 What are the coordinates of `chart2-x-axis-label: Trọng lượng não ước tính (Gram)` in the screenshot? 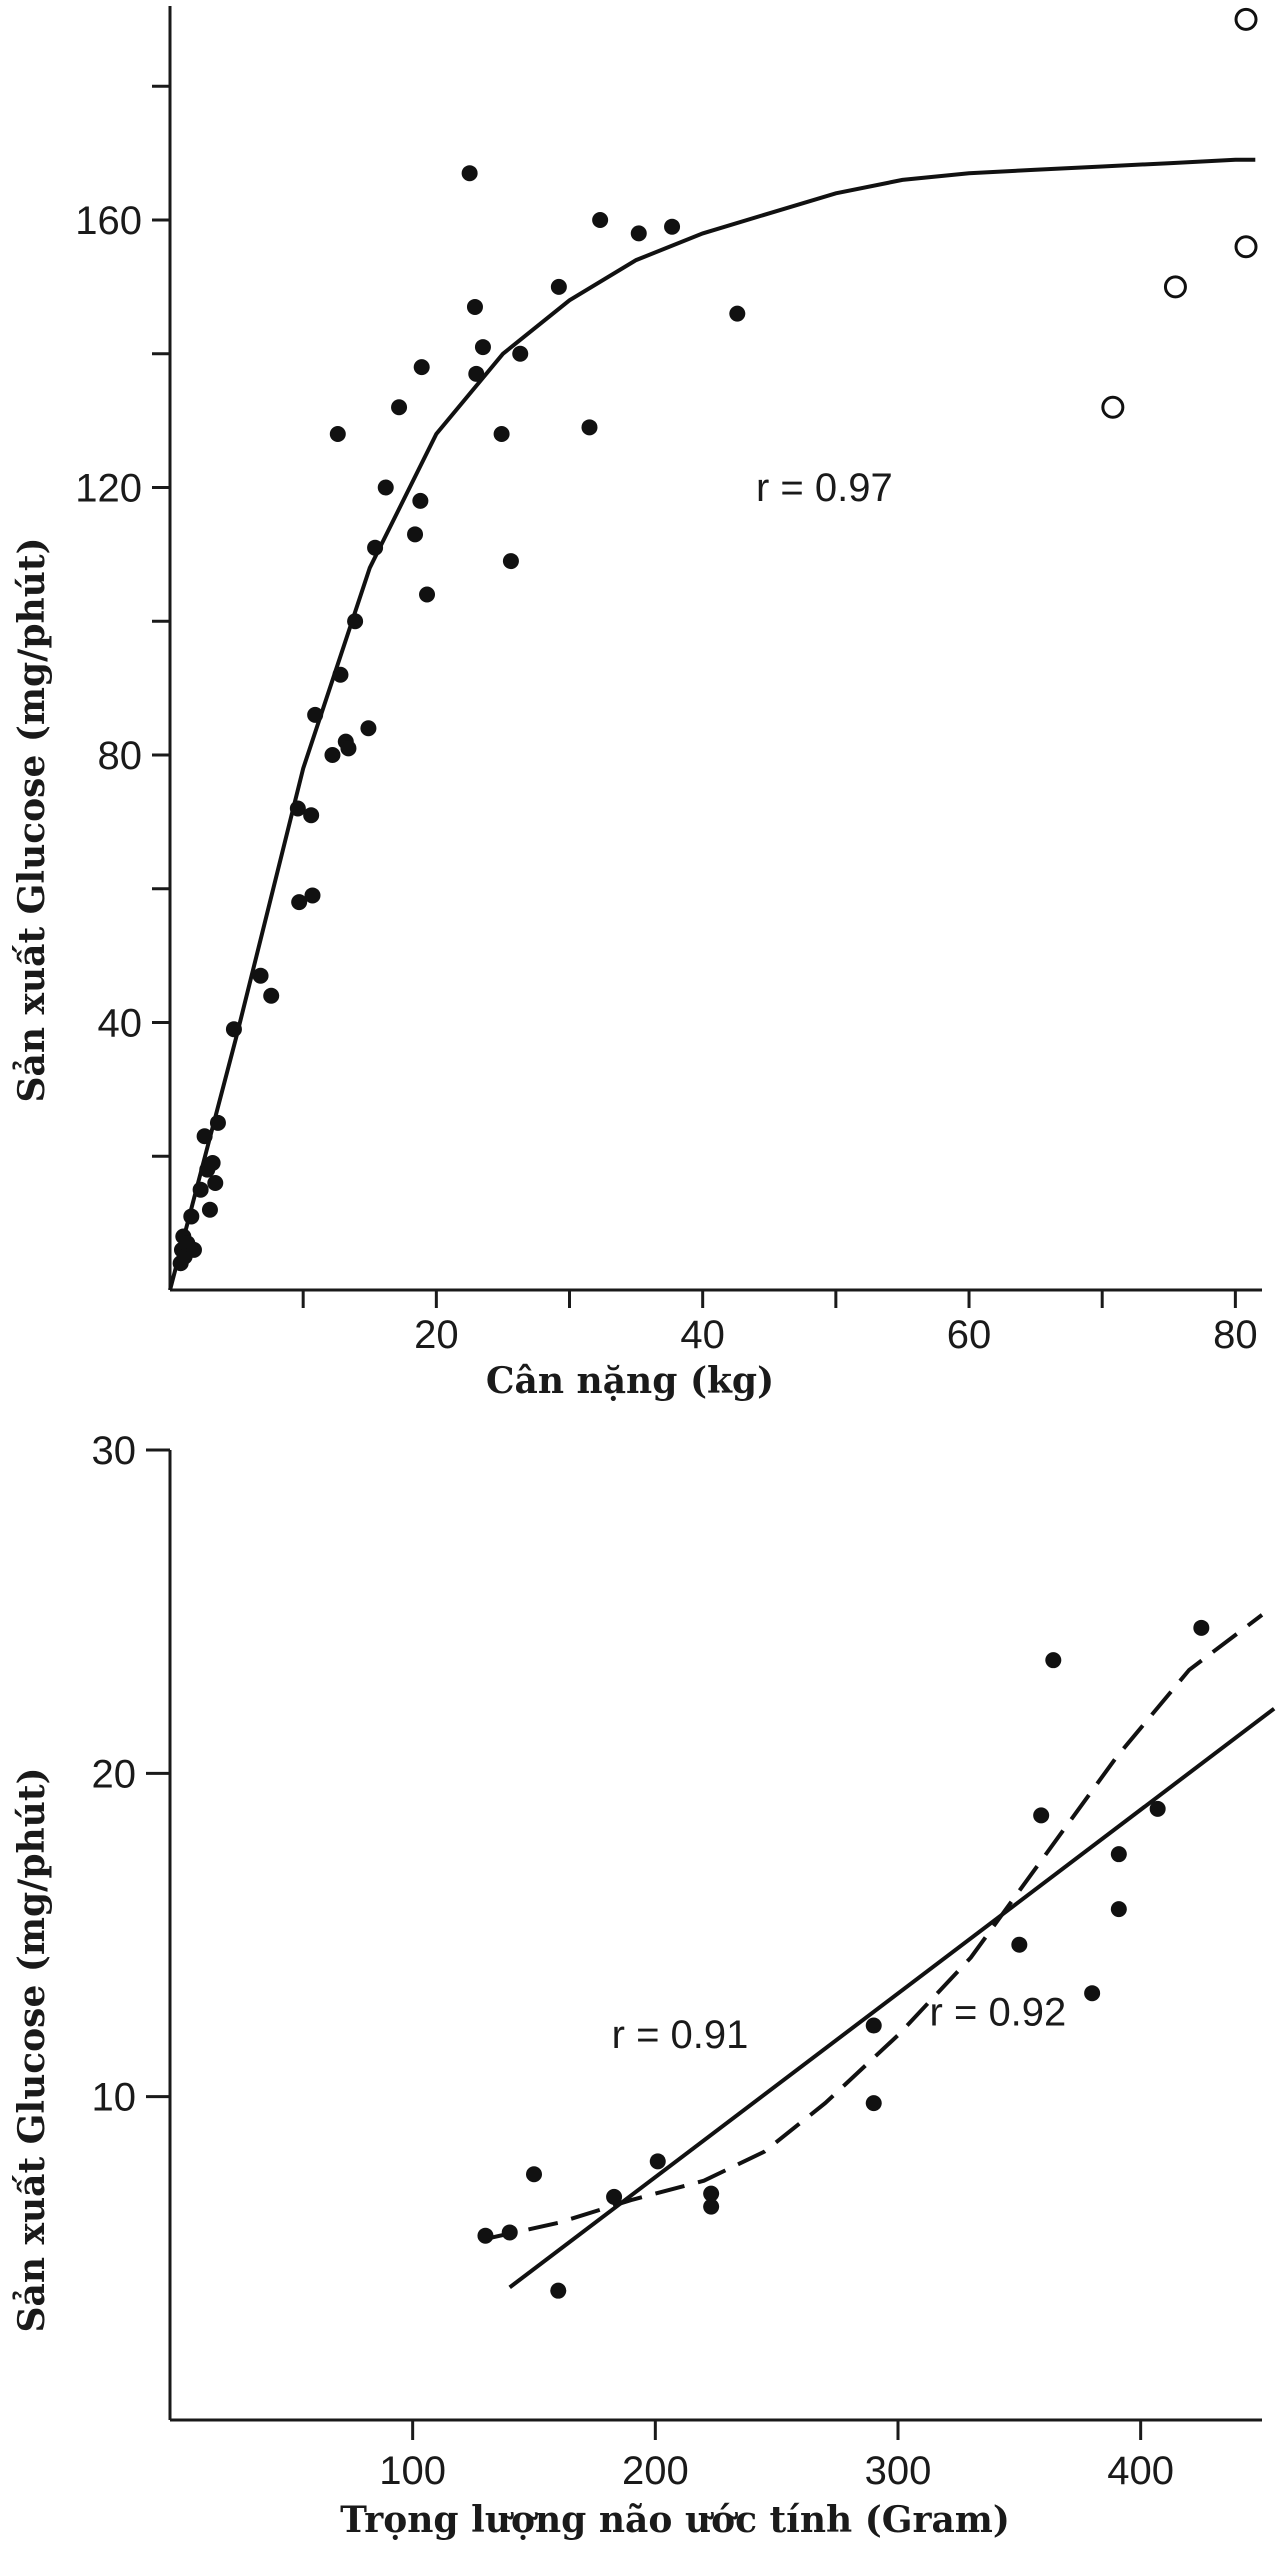 It's located at (675, 2520).